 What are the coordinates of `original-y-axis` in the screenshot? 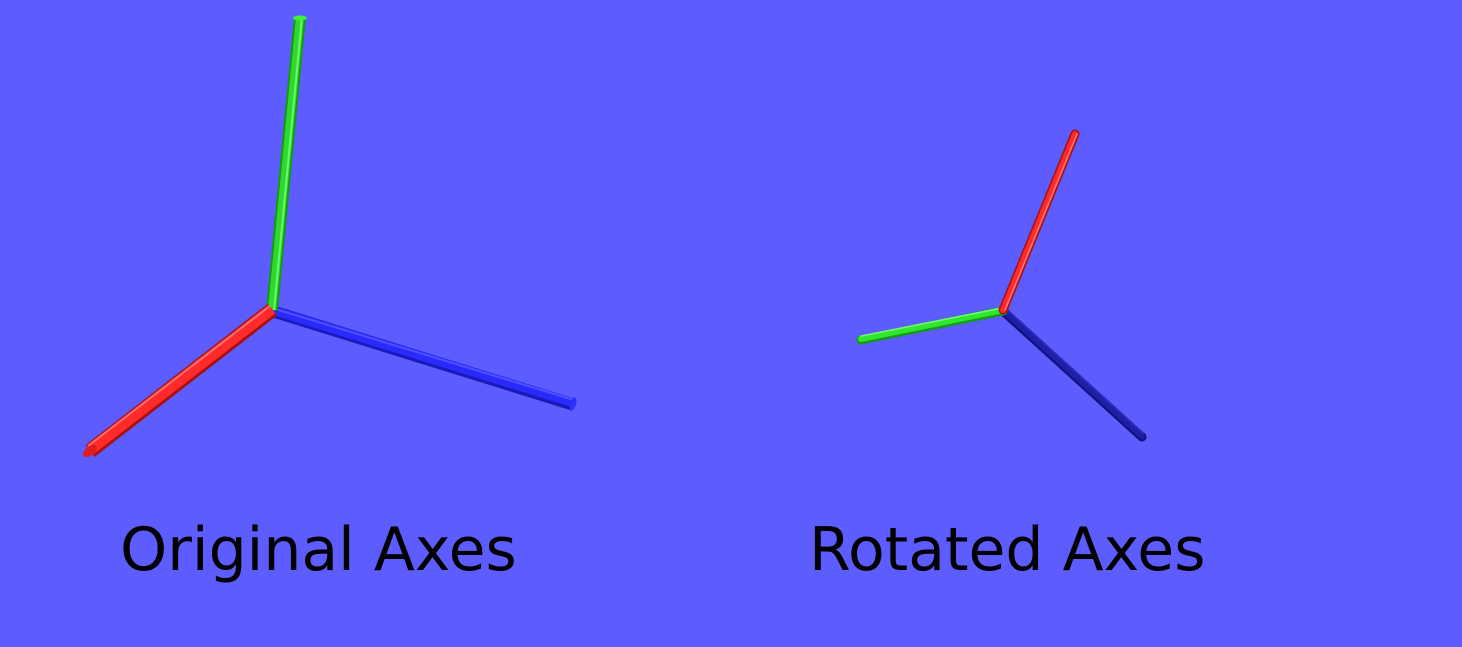 It's located at (286, 163).